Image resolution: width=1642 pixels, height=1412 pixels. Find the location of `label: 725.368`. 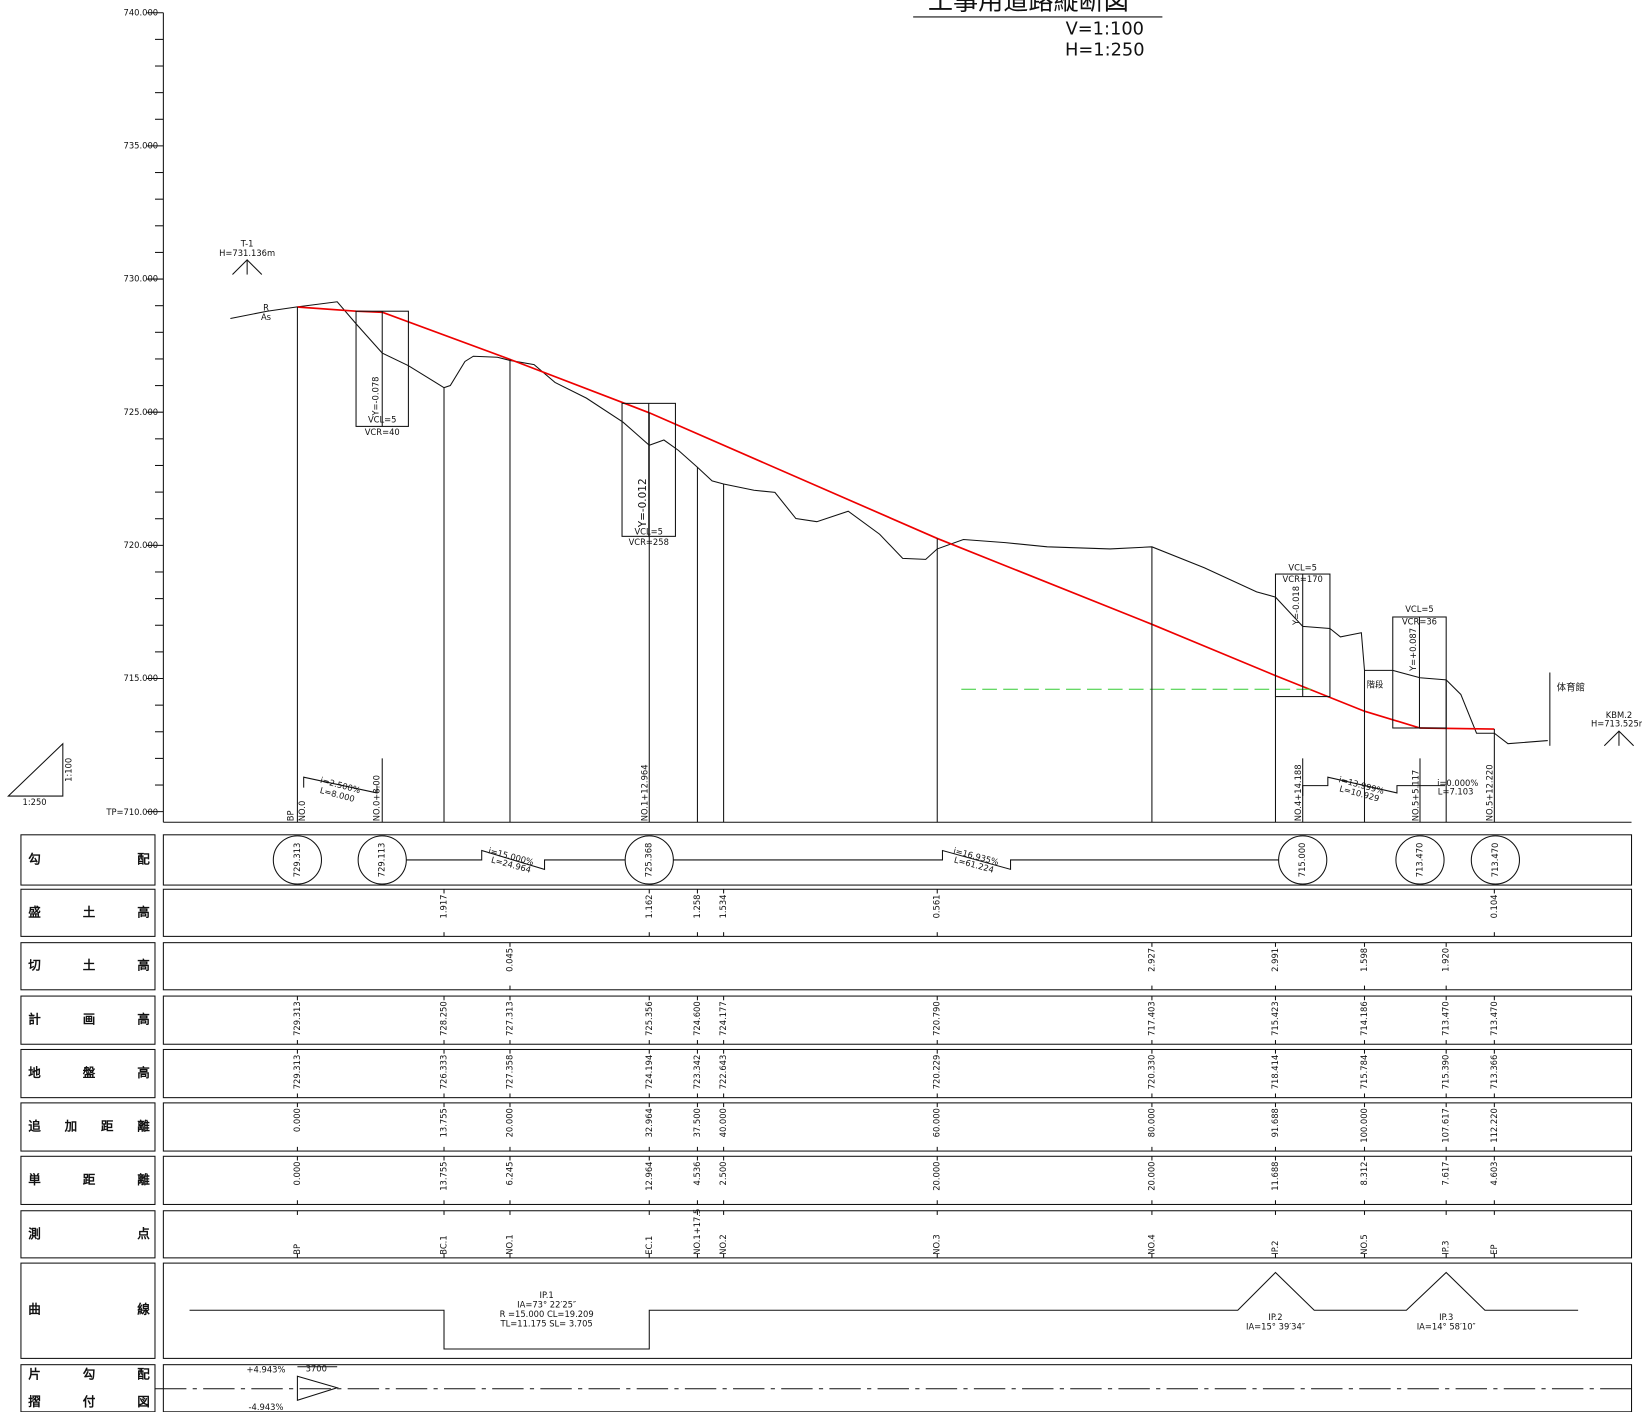

label: 725.368 is located at coordinates (649, 860).